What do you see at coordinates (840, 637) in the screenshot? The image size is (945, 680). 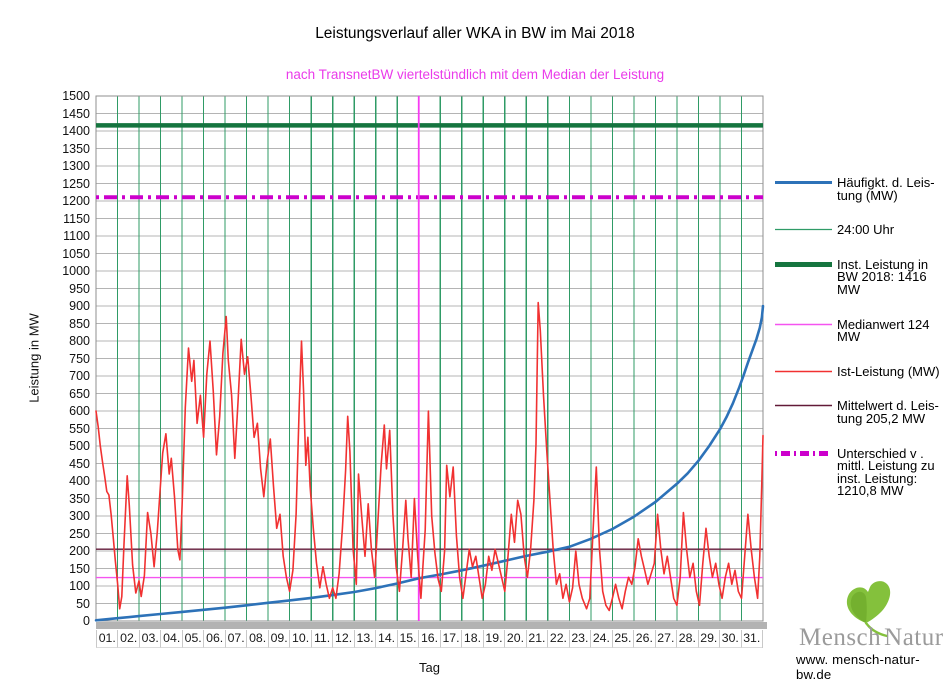 I see `logo-brand-mensch: Mensch` at bounding box center [840, 637].